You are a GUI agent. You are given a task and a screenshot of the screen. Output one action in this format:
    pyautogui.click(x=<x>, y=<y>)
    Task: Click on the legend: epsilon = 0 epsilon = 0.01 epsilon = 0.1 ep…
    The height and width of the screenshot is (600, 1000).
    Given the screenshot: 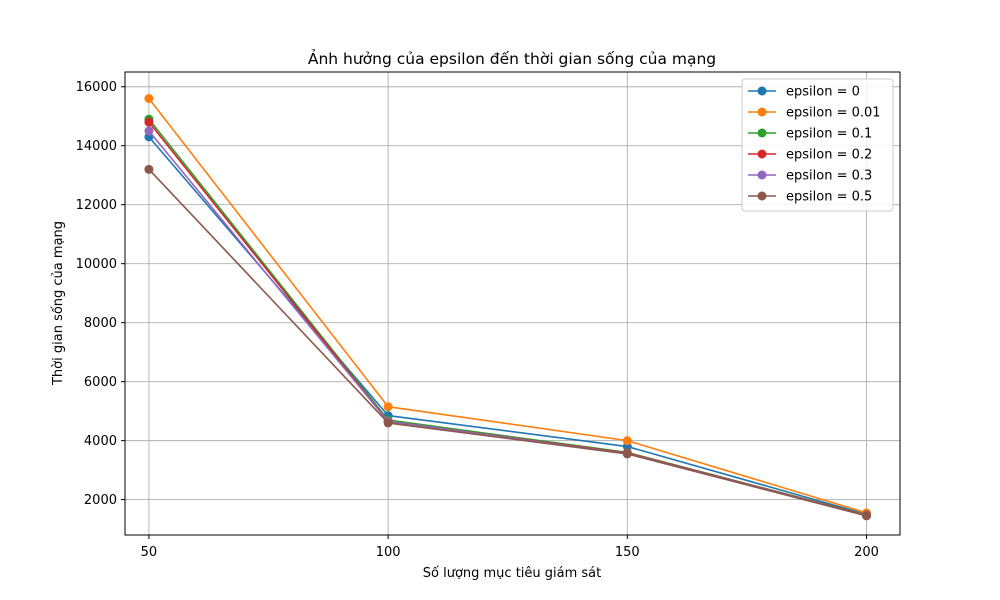 What is the action you would take?
    pyautogui.click(x=817, y=145)
    